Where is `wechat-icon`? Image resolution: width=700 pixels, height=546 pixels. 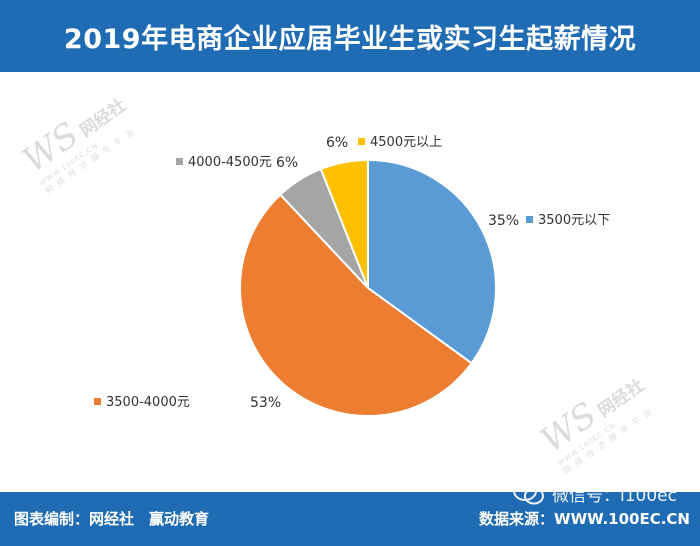 wechat-icon is located at coordinates (528, 493).